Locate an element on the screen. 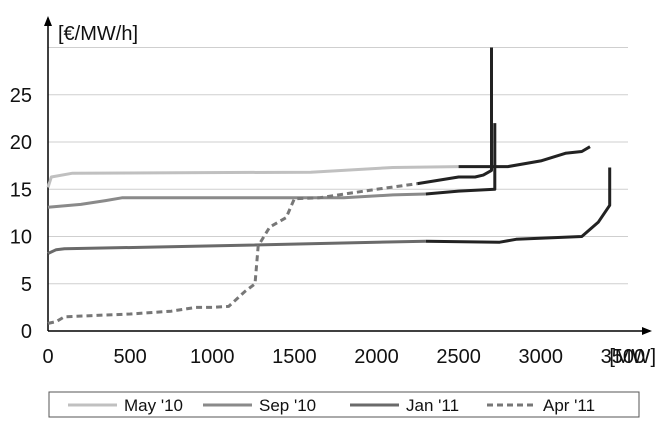  x-tick-label: 3500 is located at coordinates (623, 357).